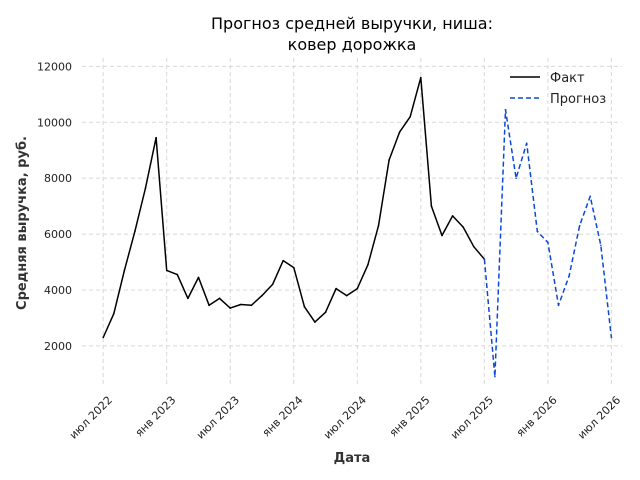 This screenshot has height=480, width=640. What do you see at coordinates (22, 223) in the screenshot?
I see `y-axis-label: Средняя выручка, руб.` at bounding box center [22, 223].